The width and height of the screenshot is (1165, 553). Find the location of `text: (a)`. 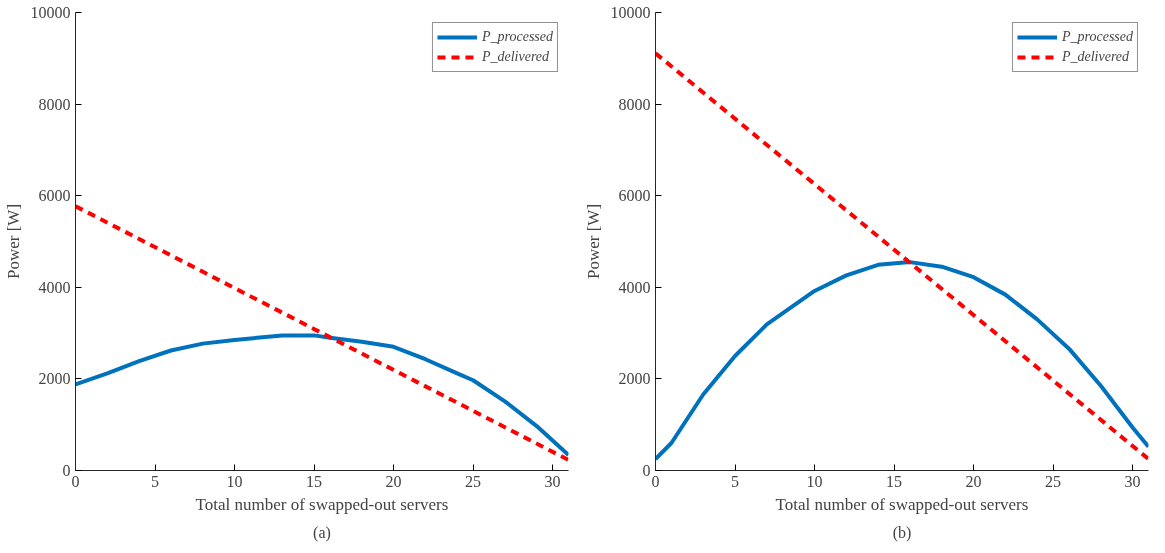

text: (a) is located at coordinates (322, 532).